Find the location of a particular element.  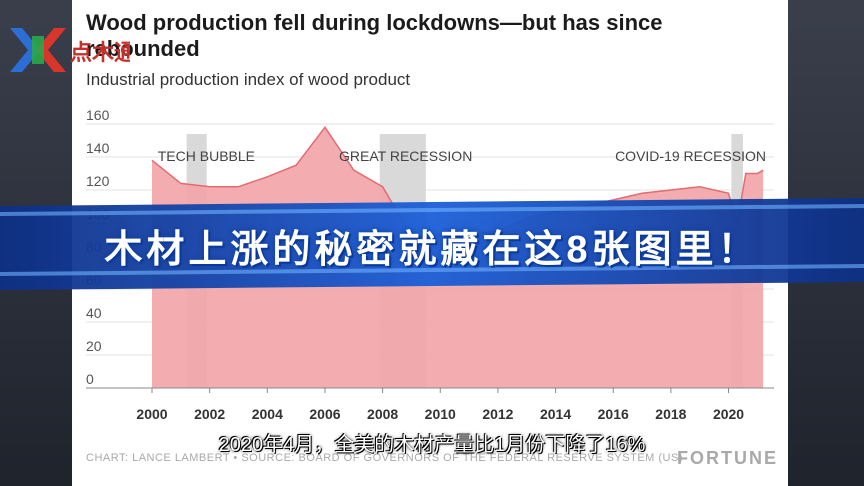

x-tick-label: 2014 is located at coordinates (555, 414).